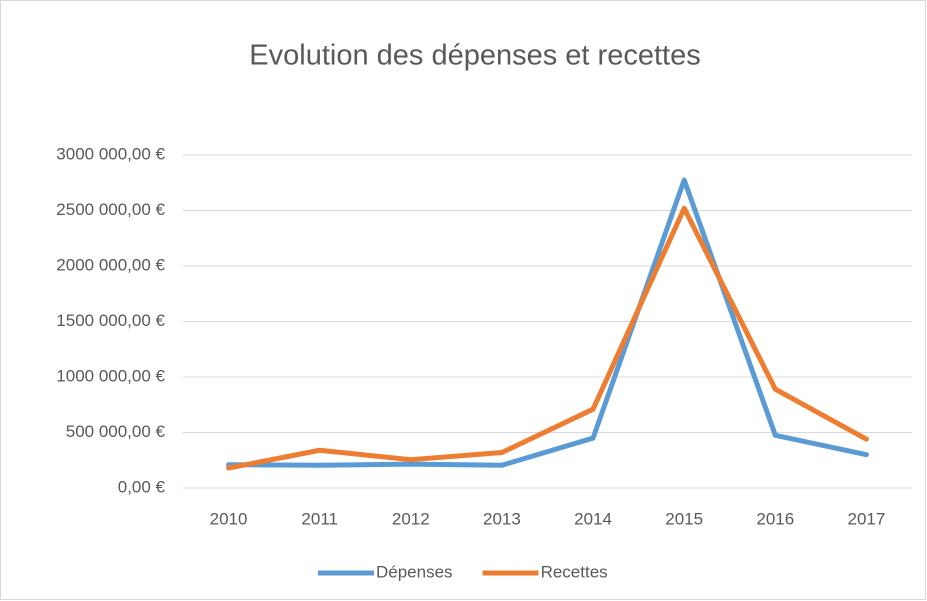  Describe the element at coordinates (110, 153) in the screenshot. I see `y-tick-label: 3000 000,00 €` at that location.